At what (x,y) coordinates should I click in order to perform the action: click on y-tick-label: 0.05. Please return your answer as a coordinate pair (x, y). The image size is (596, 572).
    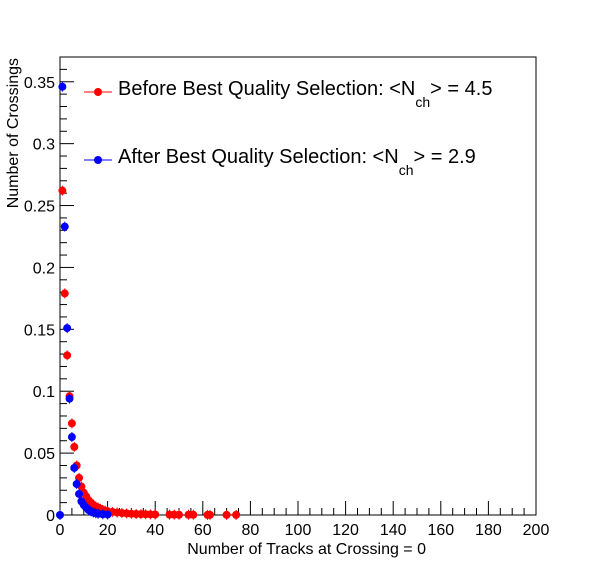
    Looking at the image, I should click on (39, 454).